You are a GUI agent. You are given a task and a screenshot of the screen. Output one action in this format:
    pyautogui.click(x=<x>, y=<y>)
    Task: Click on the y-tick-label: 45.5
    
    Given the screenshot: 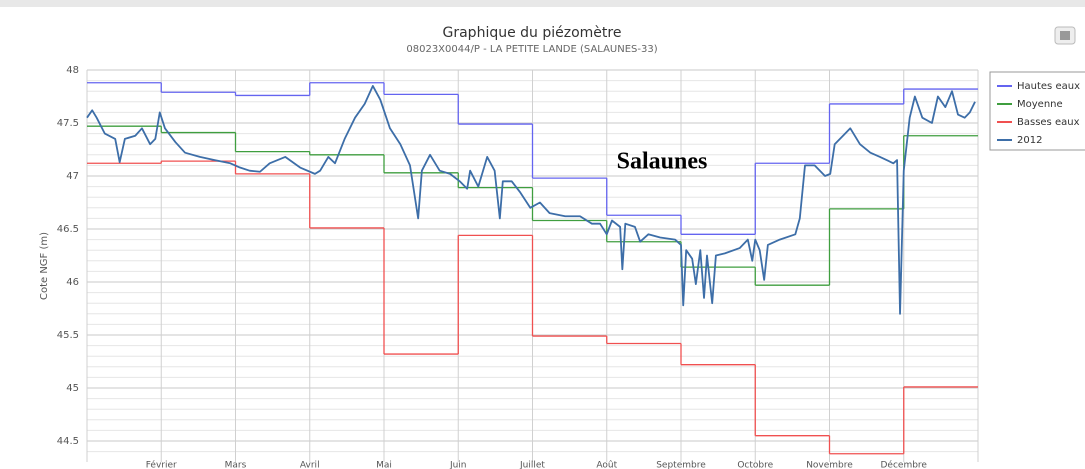 What is the action you would take?
    pyautogui.click(x=68, y=335)
    